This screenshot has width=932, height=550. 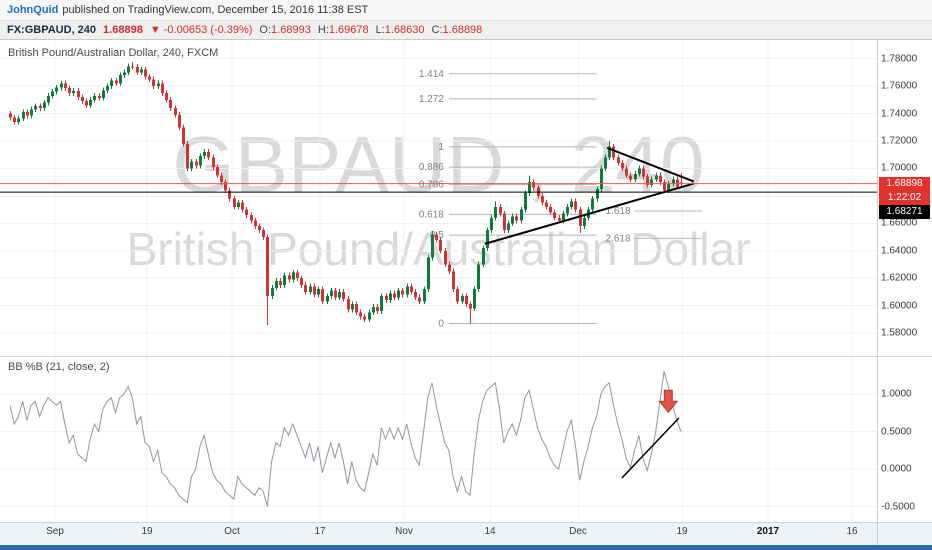 I want to click on price-axis-label: 1.76000, so click(x=899, y=86).